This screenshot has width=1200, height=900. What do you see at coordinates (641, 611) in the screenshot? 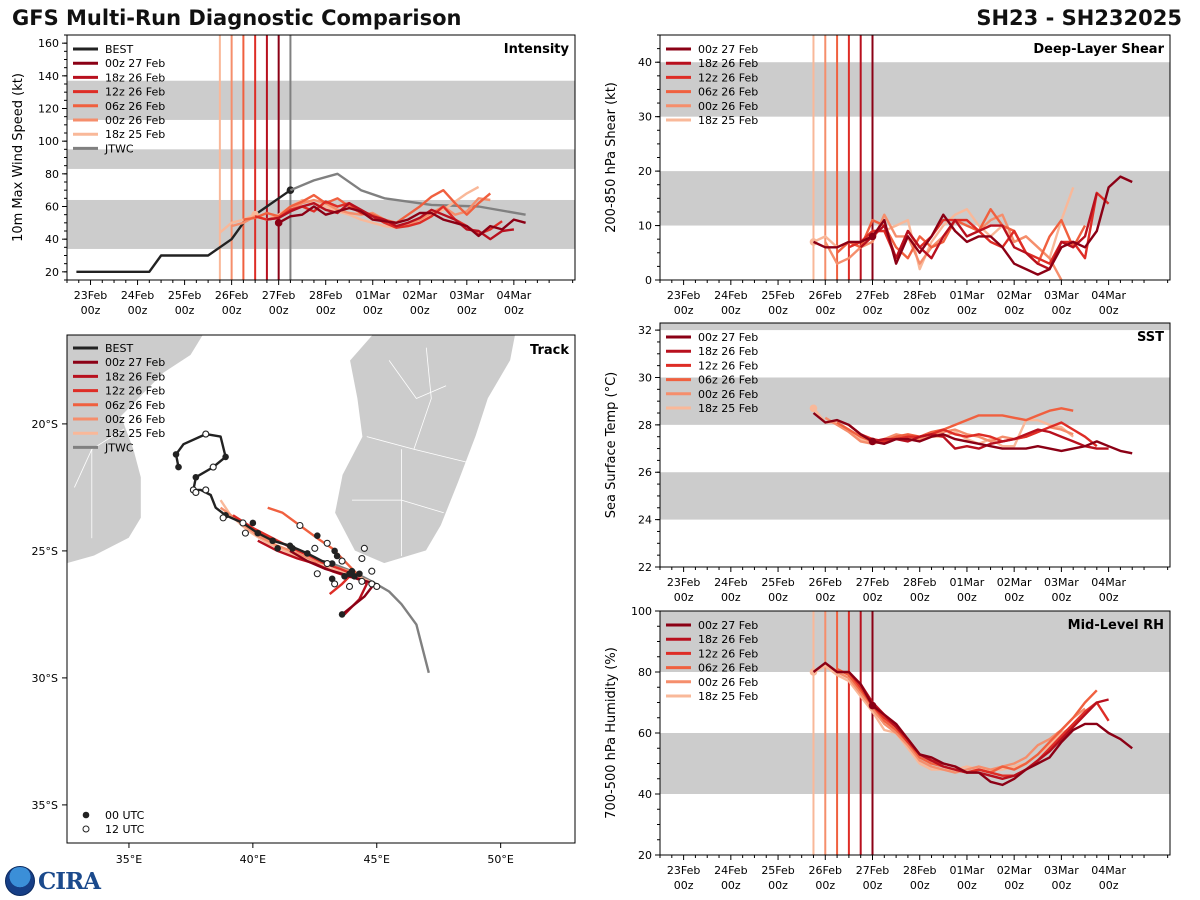
I see `rh-ytick-label: 100` at bounding box center [641, 611].